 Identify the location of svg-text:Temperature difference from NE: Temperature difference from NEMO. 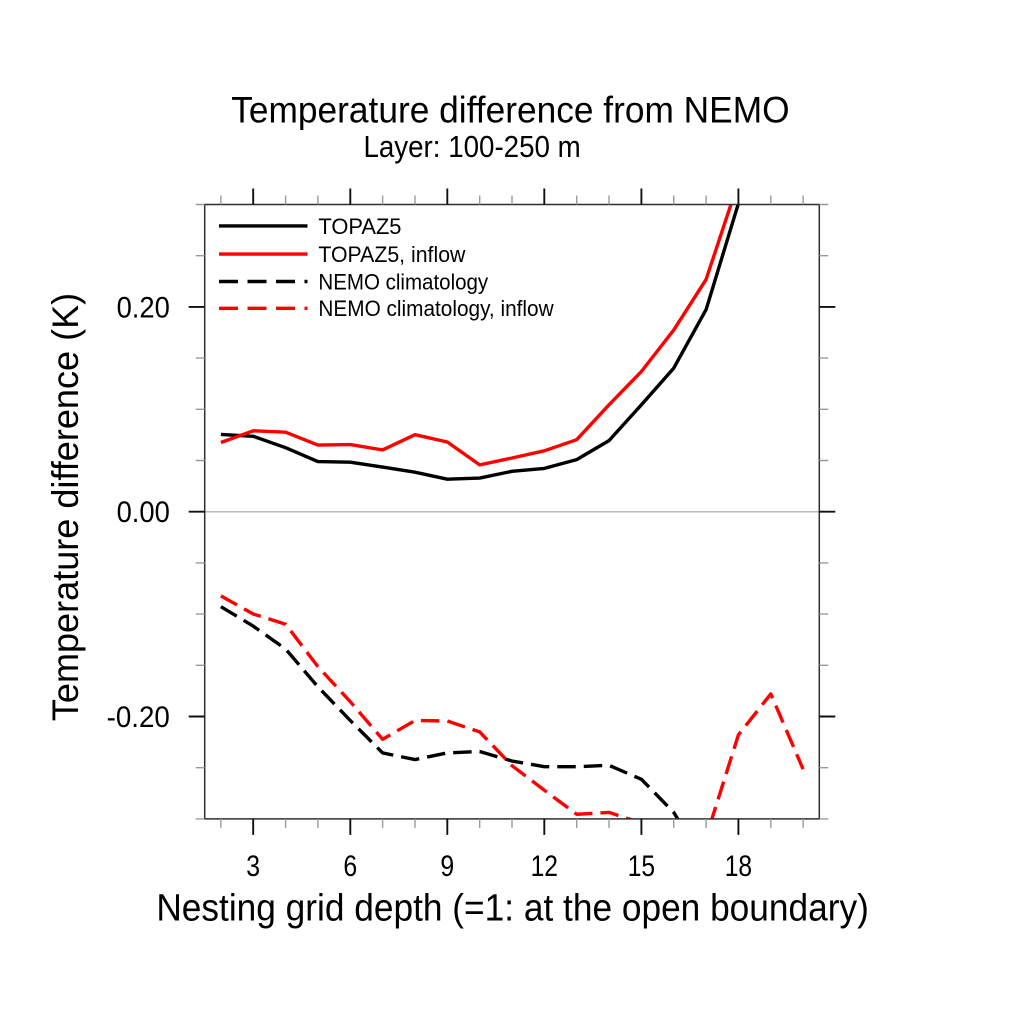
(510, 110).